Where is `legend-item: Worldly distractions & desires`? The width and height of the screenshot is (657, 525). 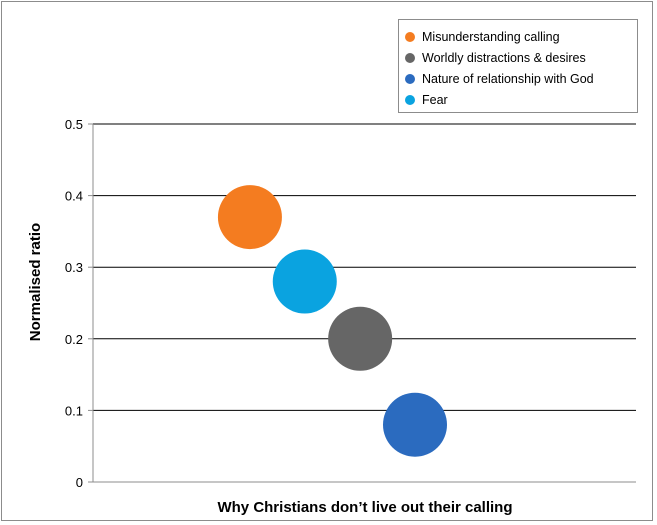
legend-item: Worldly distractions & desires is located at coordinates (521, 57).